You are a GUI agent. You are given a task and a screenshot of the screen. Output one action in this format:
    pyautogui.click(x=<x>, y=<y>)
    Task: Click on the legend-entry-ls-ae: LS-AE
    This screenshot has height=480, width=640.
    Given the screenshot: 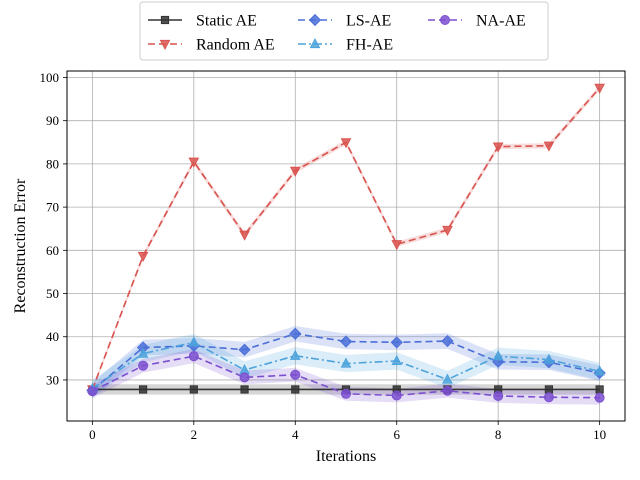 What is the action you would take?
    pyautogui.click(x=344, y=21)
    